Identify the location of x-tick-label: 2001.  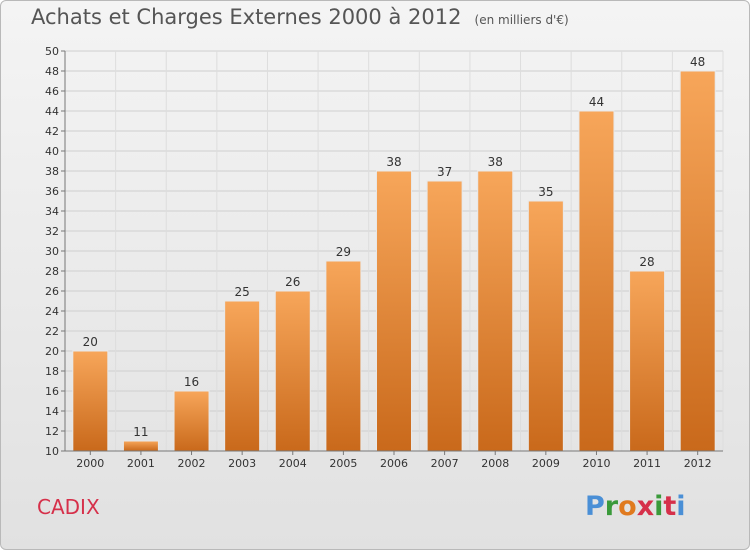
(141, 463).